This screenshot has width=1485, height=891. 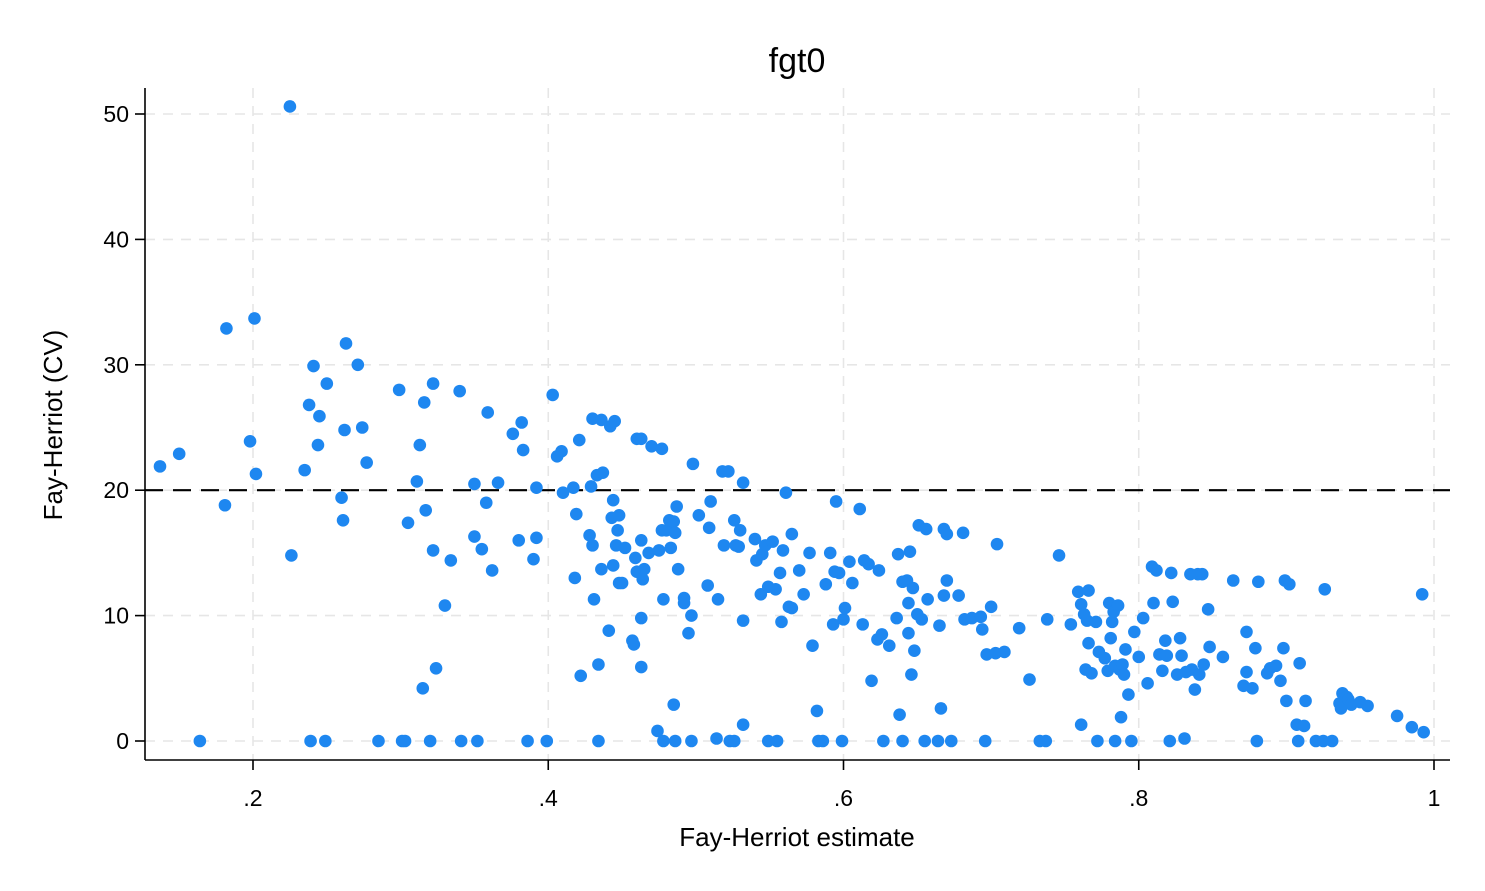 I want to click on x-tick-label: .6, so click(x=843, y=798).